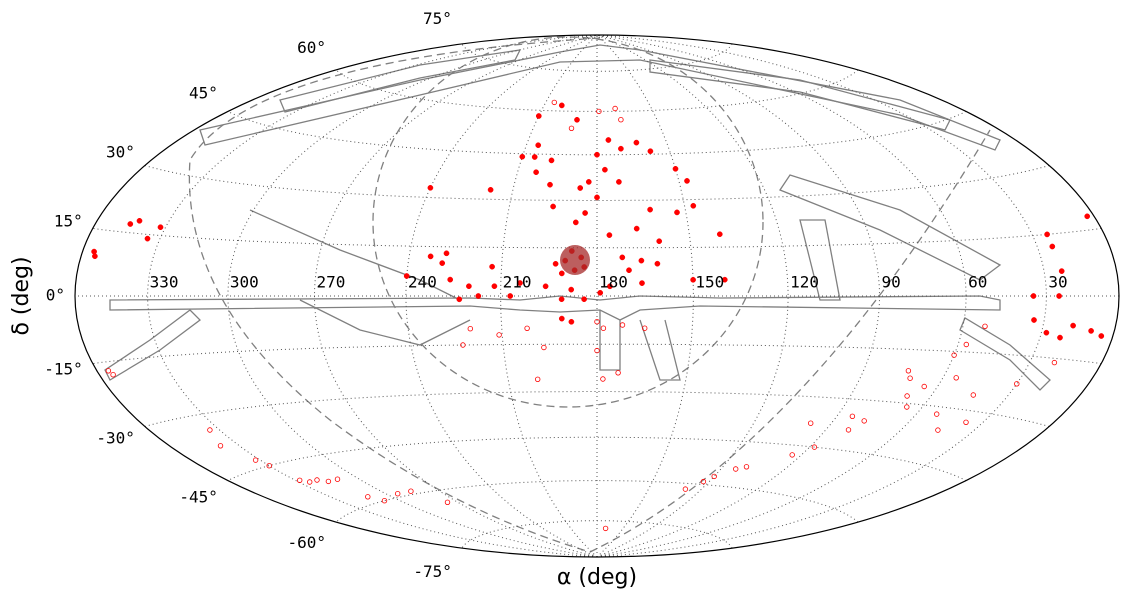 This screenshot has height=606, width=1129. I want to click on y-tick-label: 0°, so click(55, 295).